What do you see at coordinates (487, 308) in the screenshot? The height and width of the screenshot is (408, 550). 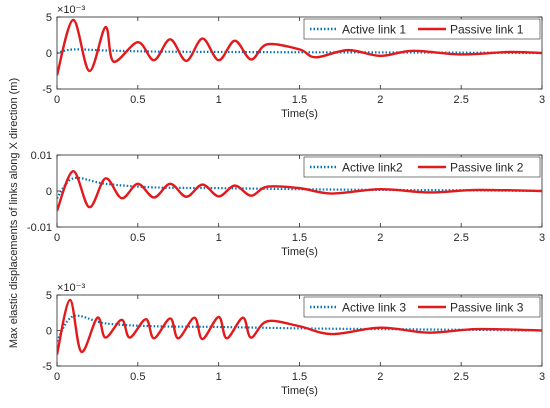 I see `legend-label-2: Passive link 3` at bounding box center [487, 308].